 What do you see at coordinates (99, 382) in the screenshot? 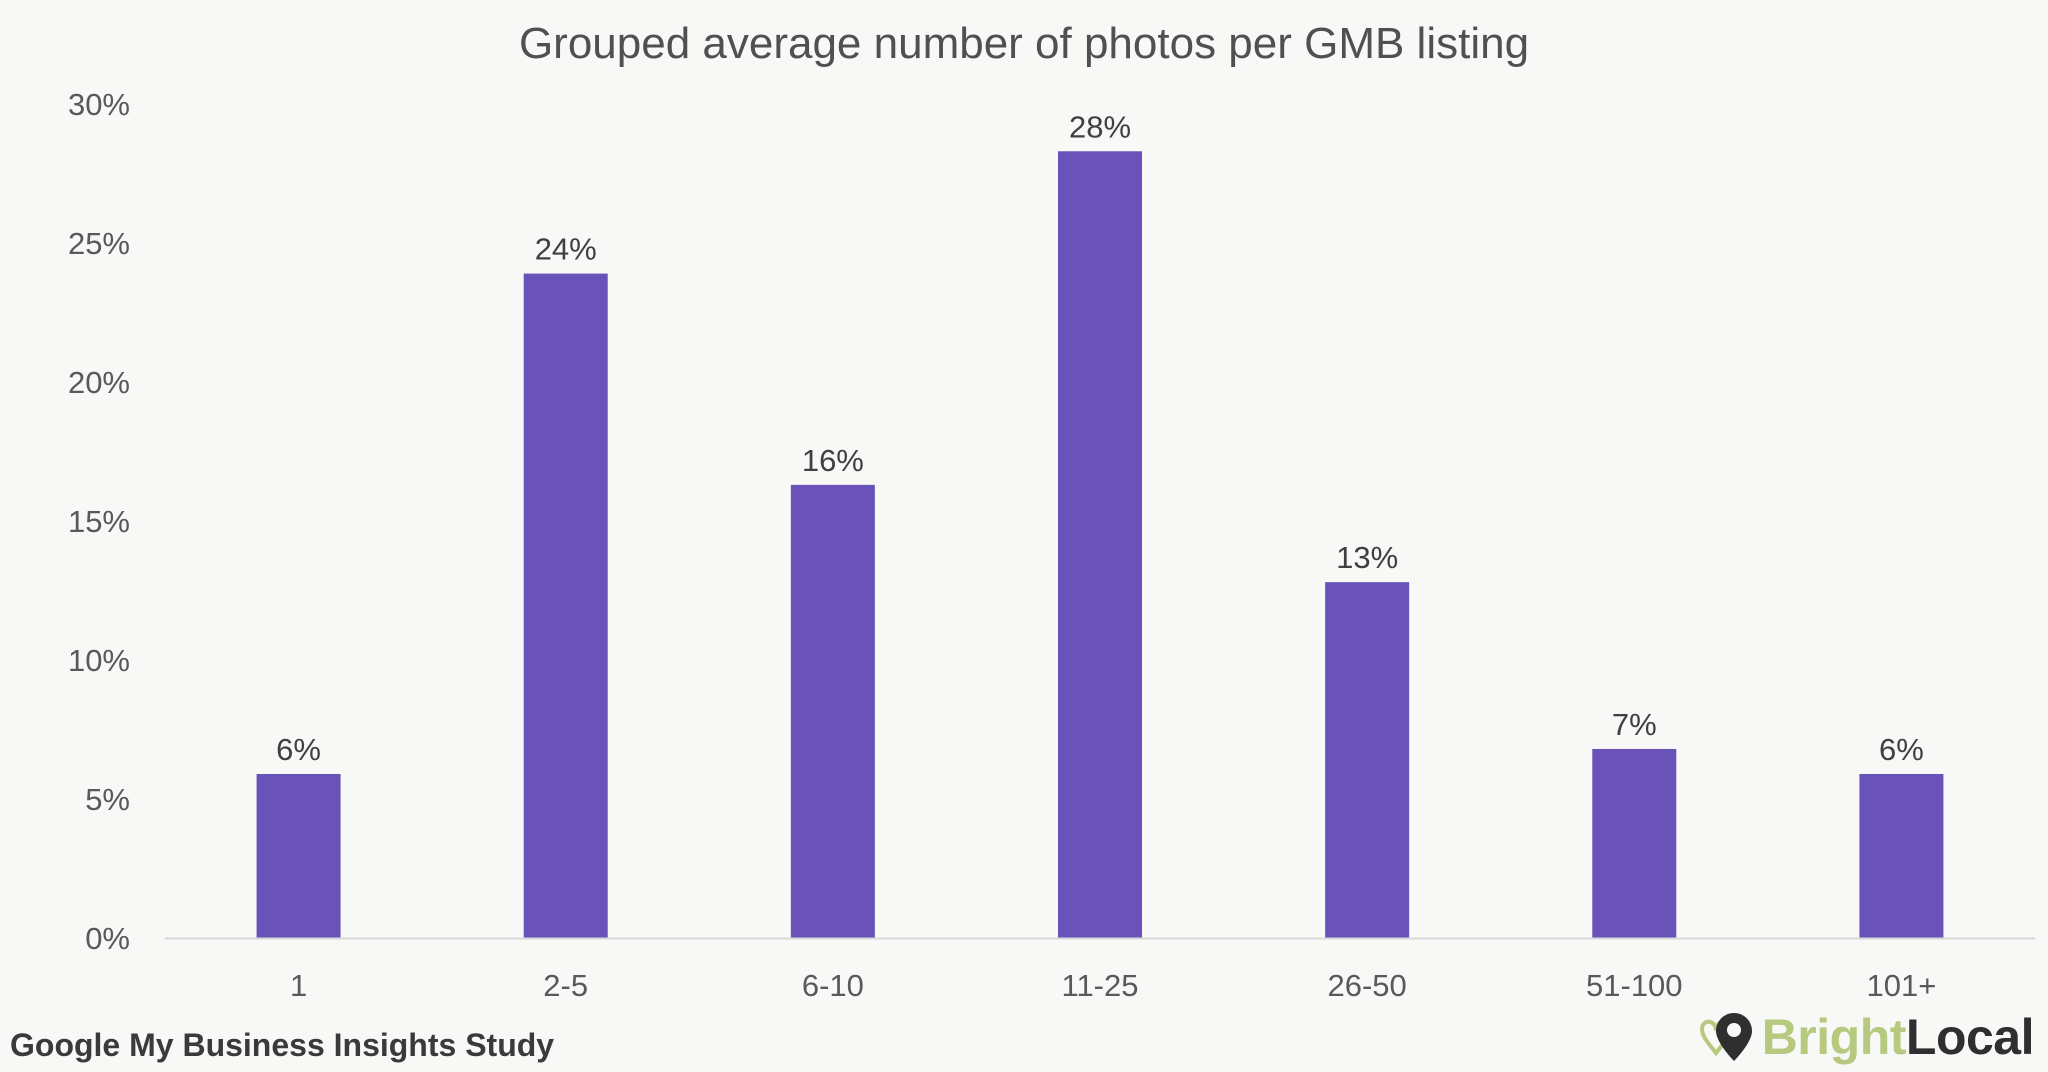
I see `y-tick-label: 20%` at bounding box center [99, 382].